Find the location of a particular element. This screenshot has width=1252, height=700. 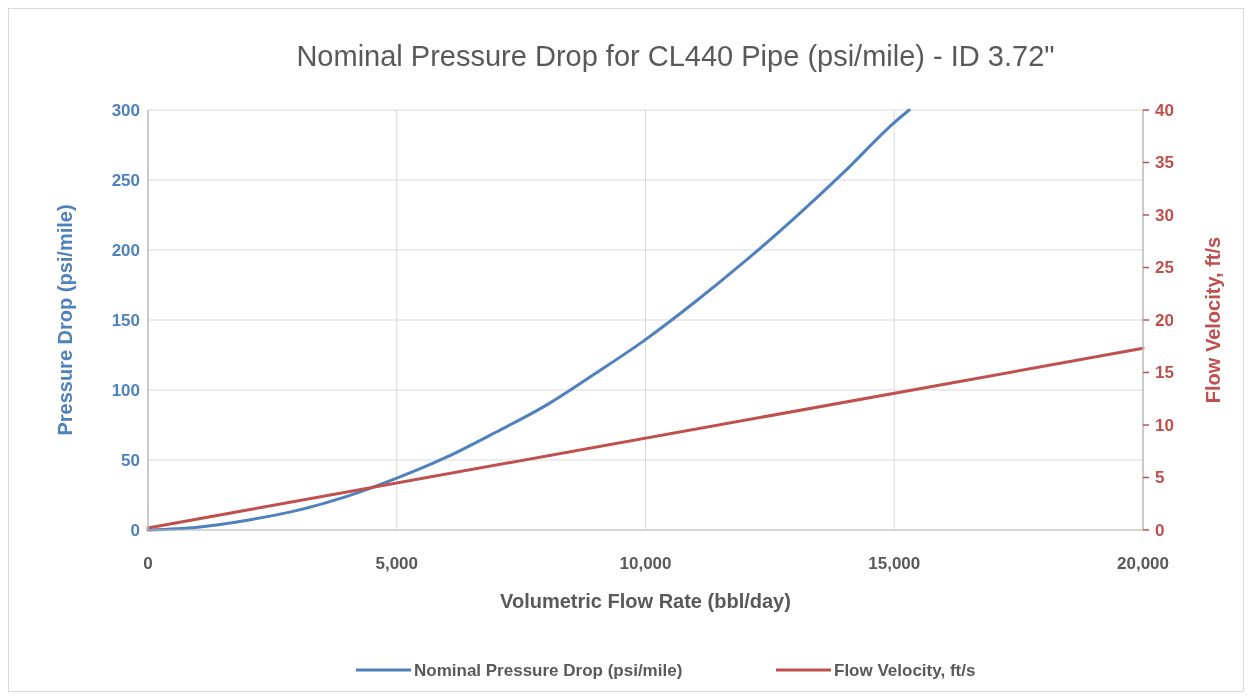

x-tick-label: 0 is located at coordinates (148, 563).